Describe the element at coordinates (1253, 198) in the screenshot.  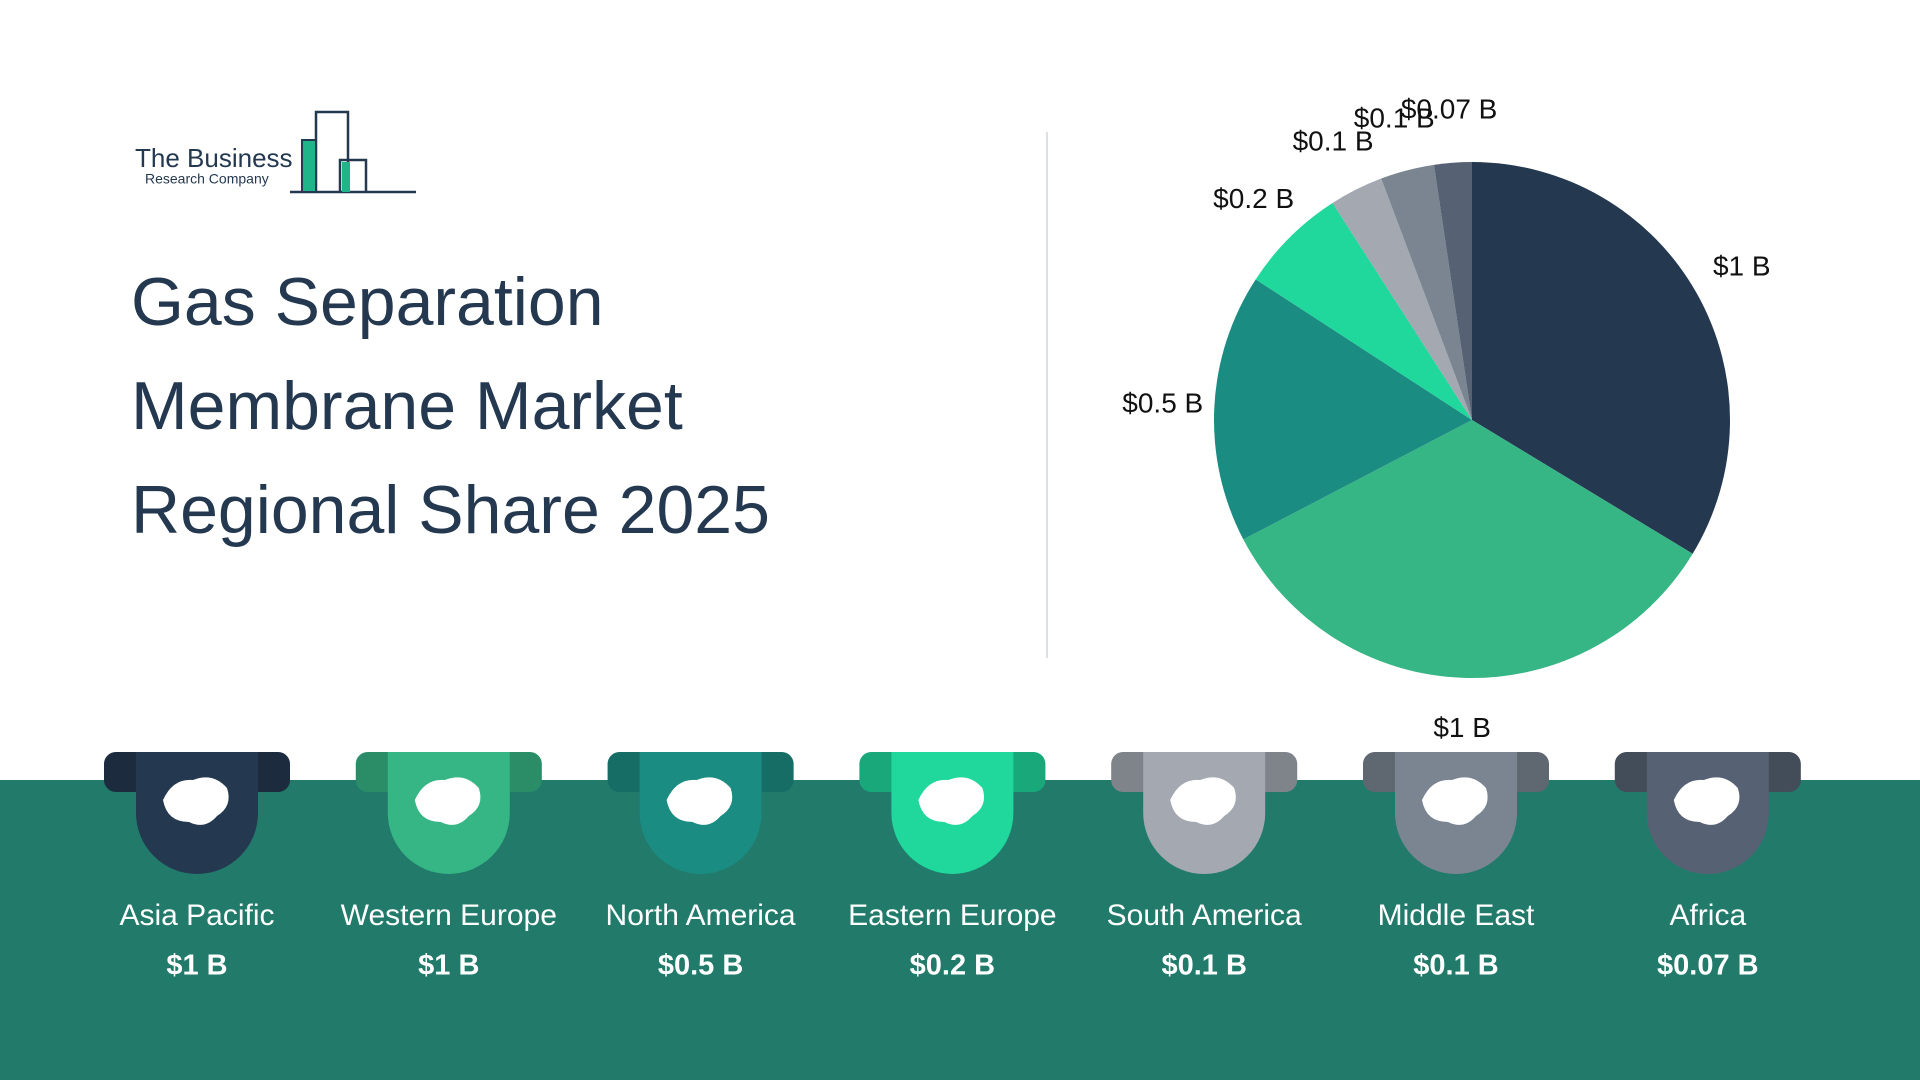
I see `data-label: $0.2 B` at that location.